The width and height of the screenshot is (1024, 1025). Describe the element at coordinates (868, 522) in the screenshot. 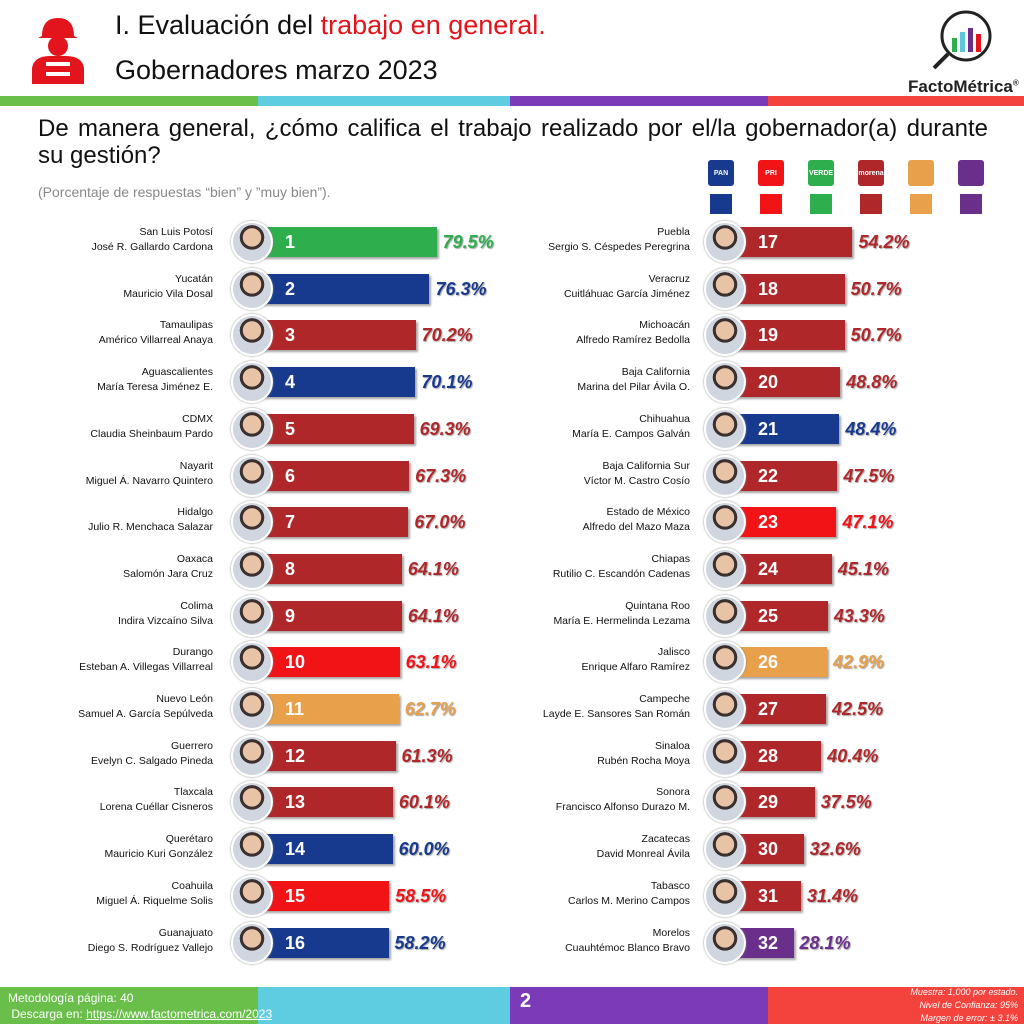

I see `value-label: 47.1%` at that location.